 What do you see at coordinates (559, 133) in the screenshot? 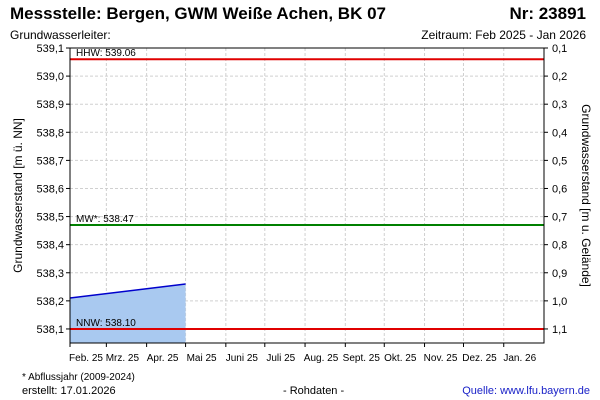
I see `y2-tick-label: 0,4` at bounding box center [559, 133].